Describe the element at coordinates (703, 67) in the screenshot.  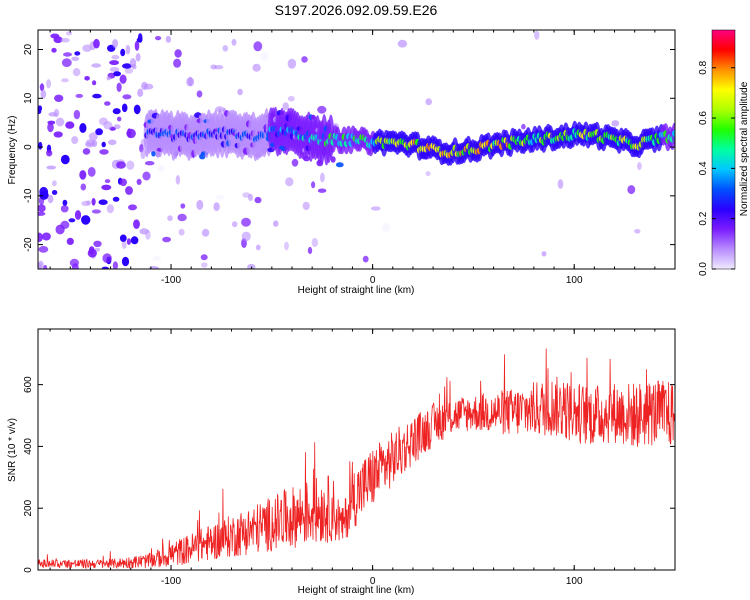
I see `colorbar-tick-label: 0.8` at that location.